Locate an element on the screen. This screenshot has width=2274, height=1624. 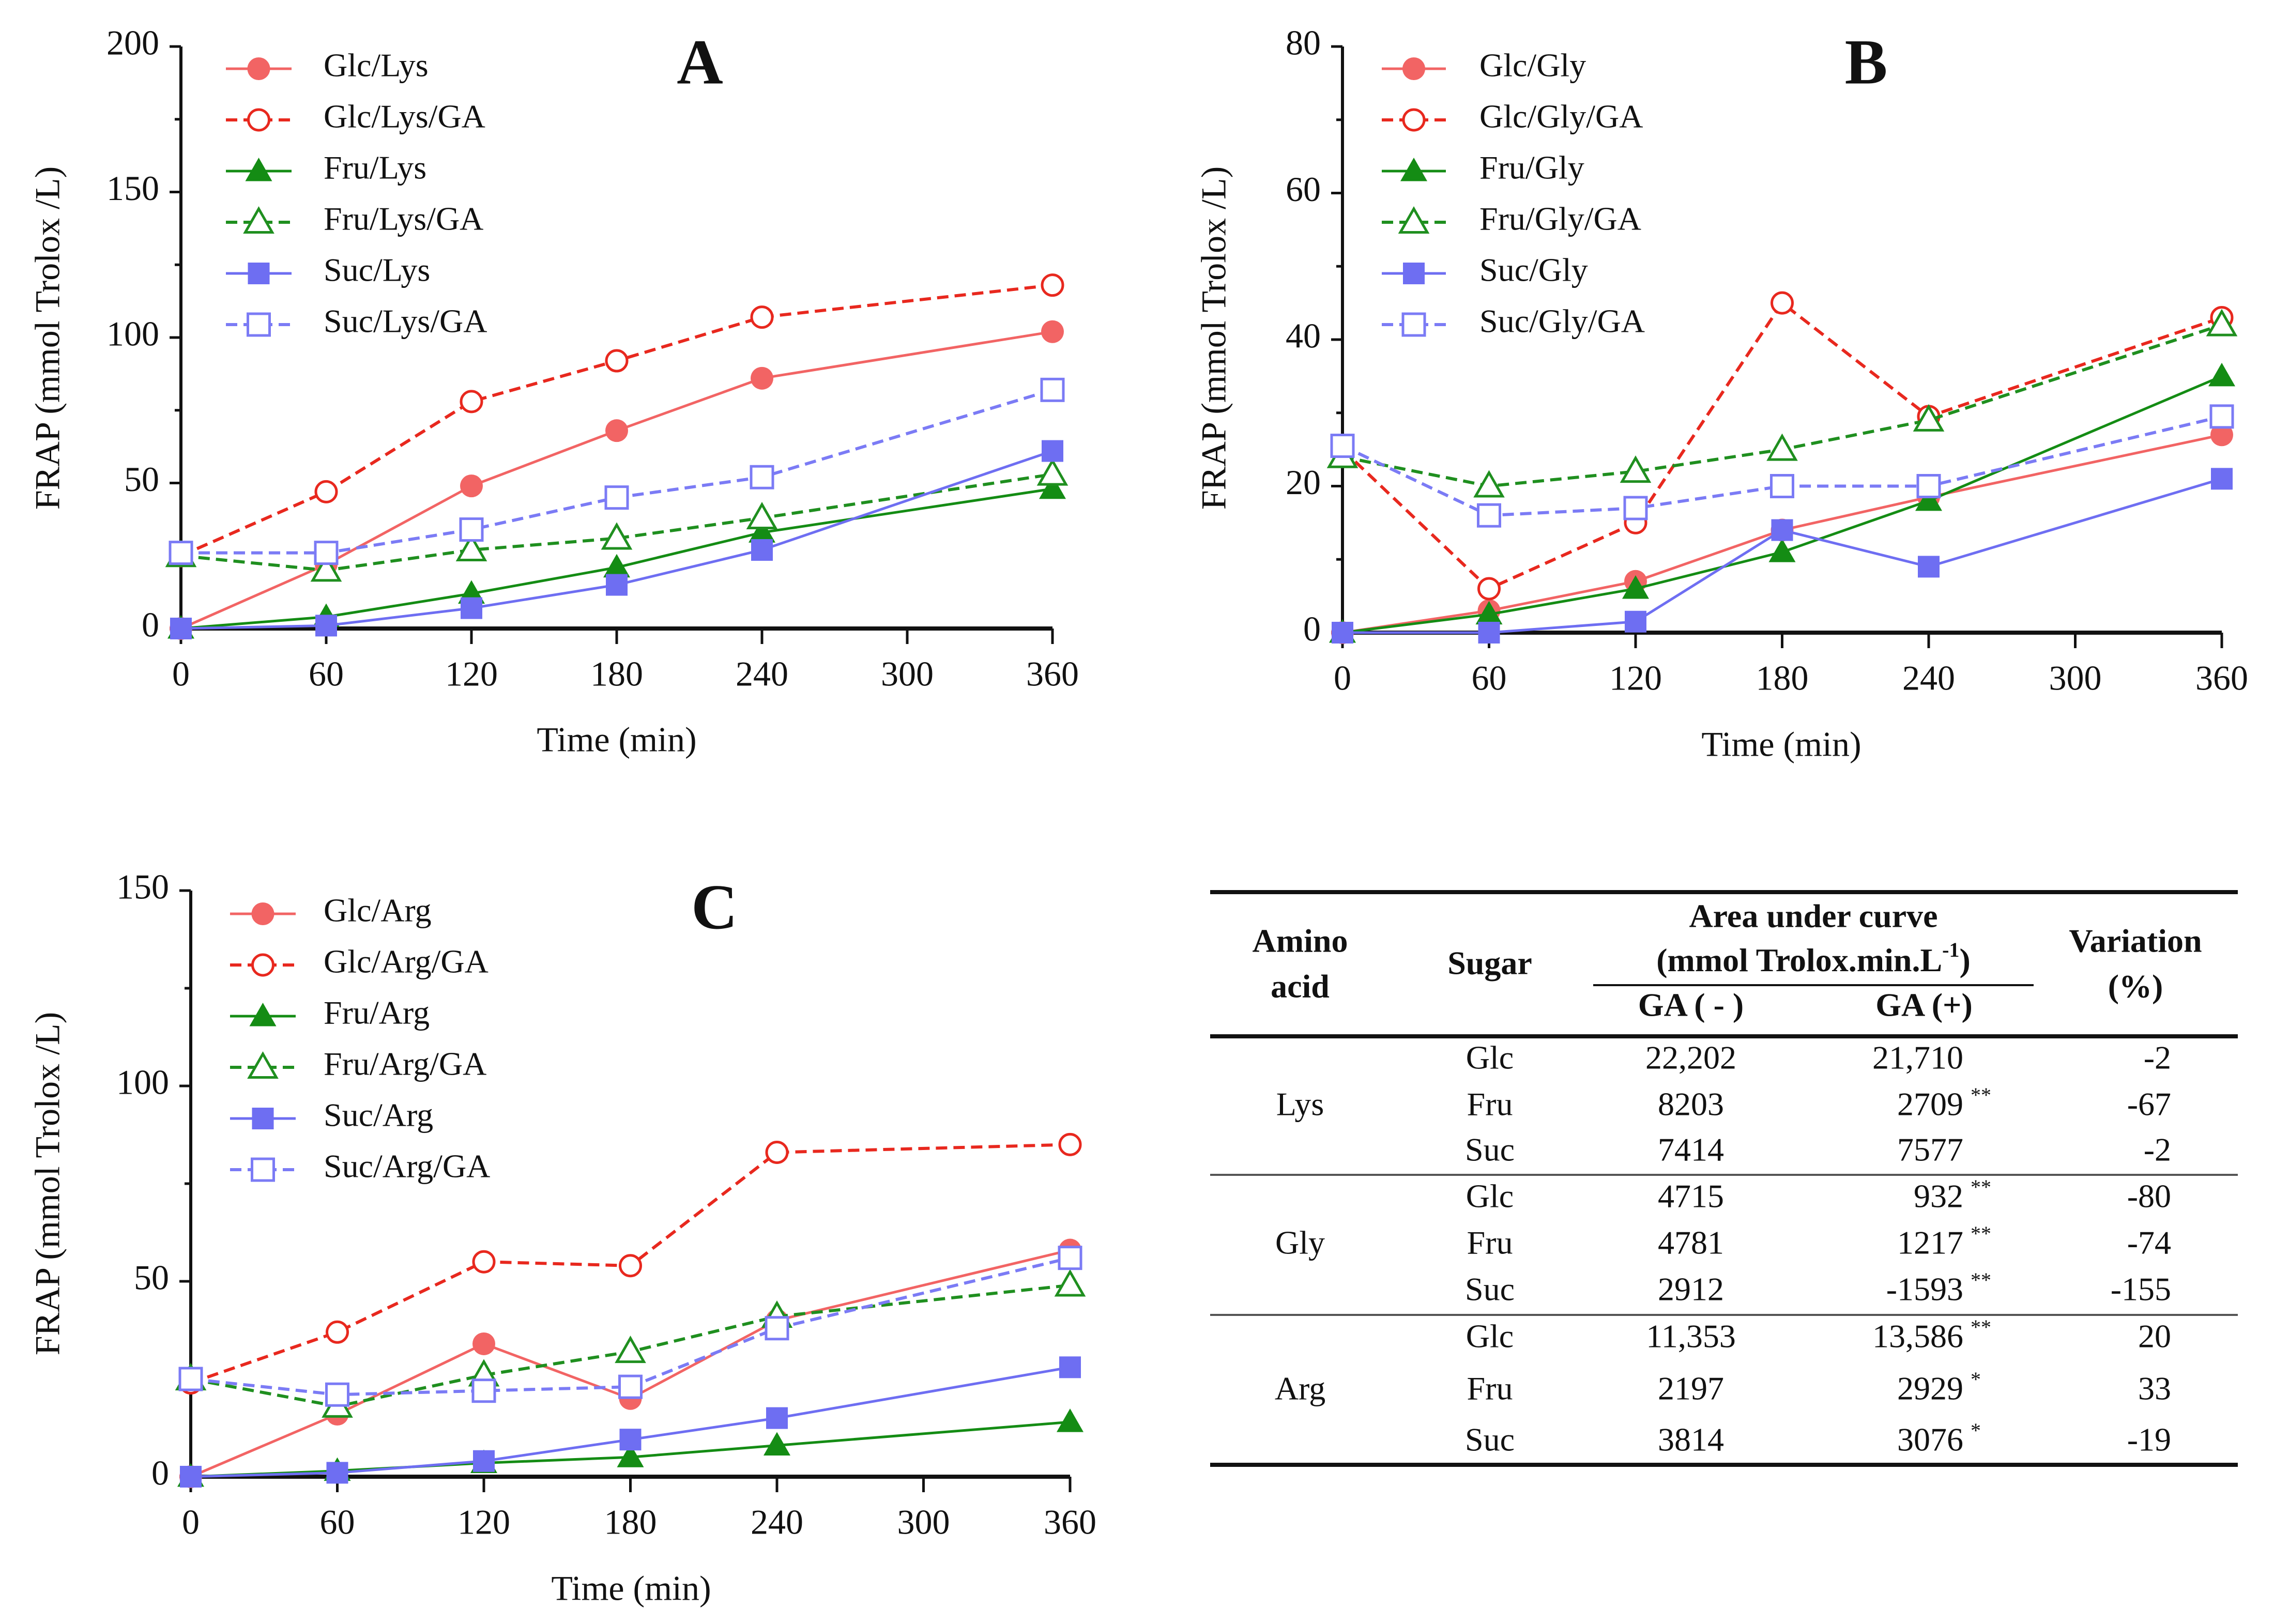
variation-cell: 33 is located at coordinates (2154, 1388).